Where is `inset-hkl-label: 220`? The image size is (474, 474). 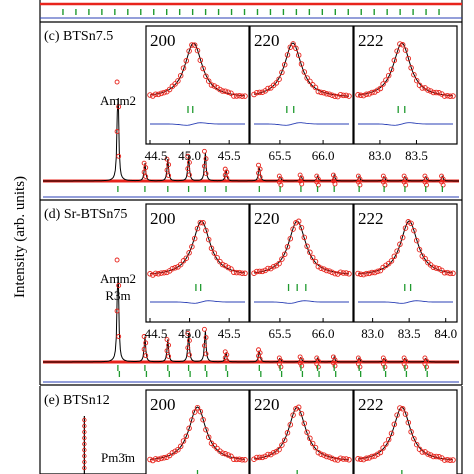
inset-hkl-label: 220 is located at coordinates (267, 404).